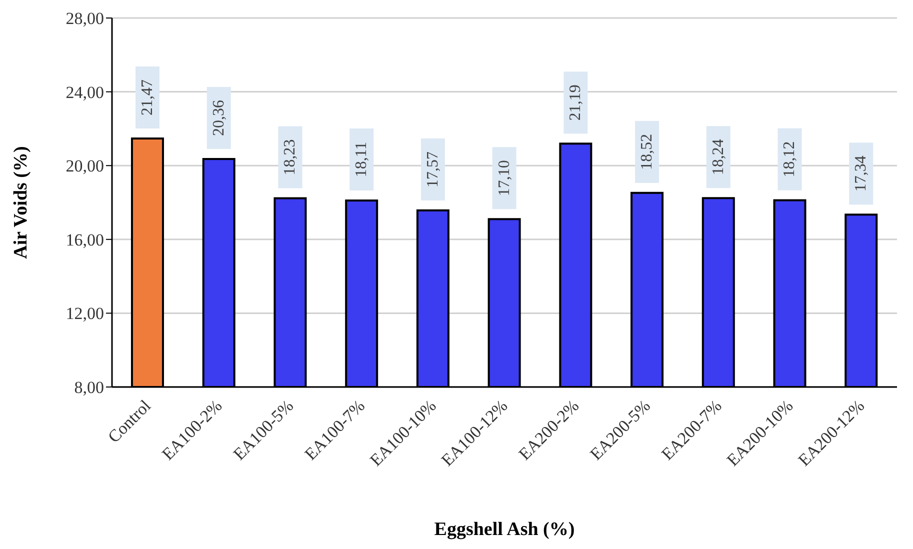 The image size is (913, 549). What do you see at coordinates (89, 388) in the screenshot?
I see `y-tick-label: 8,00` at bounding box center [89, 388].